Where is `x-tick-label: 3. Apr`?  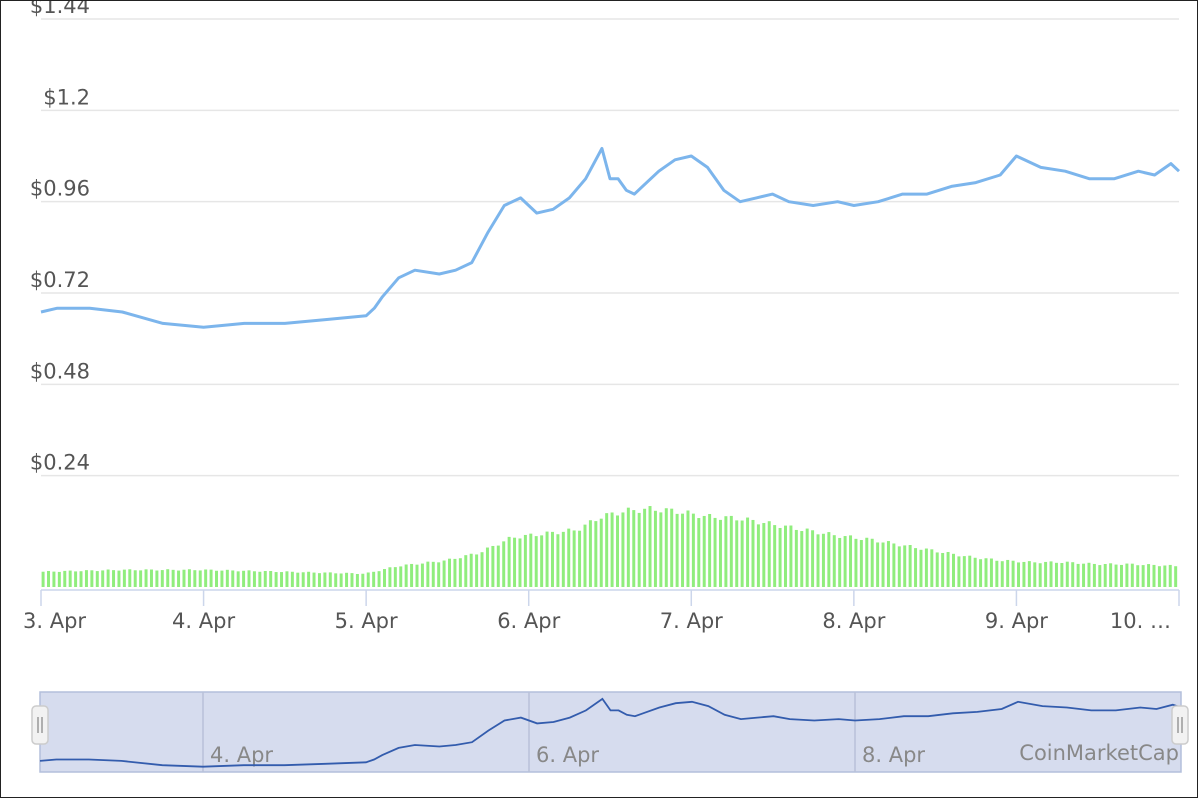
x-tick-label: 3. Apr is located at coordinates (54, 621).